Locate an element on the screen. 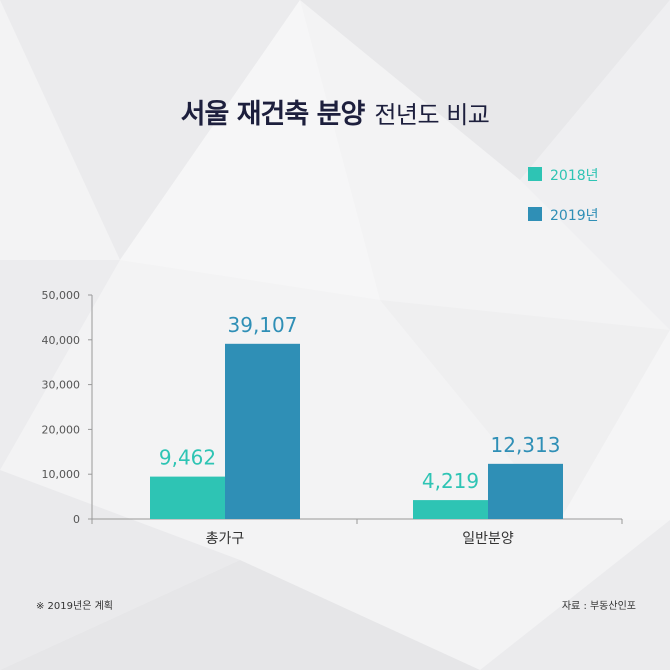 This screenshot has height=670, width=670. bar-value-label: 39,107 is located at coordinates (263, 325).